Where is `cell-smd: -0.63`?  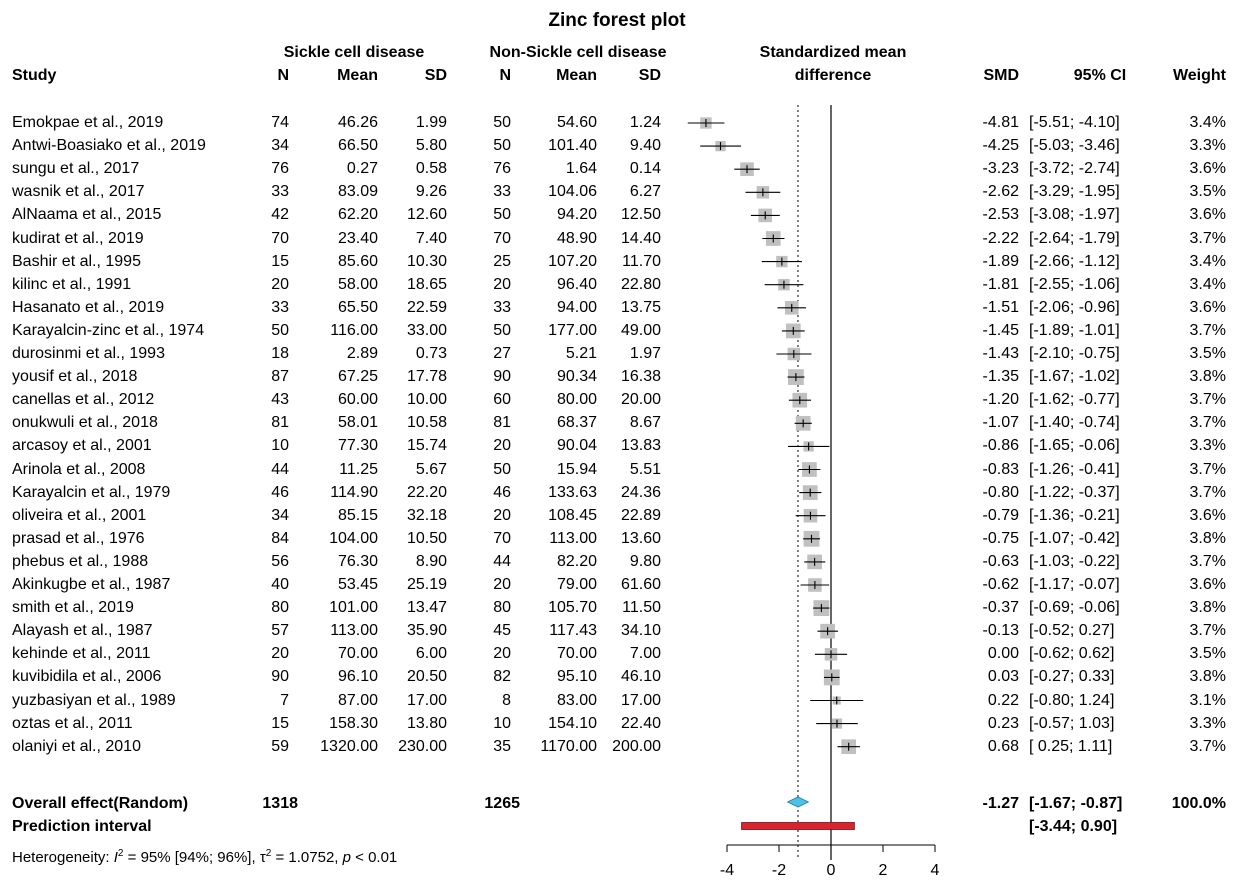
cell-smd: -0.63 is located at coordinates (1000, 561).